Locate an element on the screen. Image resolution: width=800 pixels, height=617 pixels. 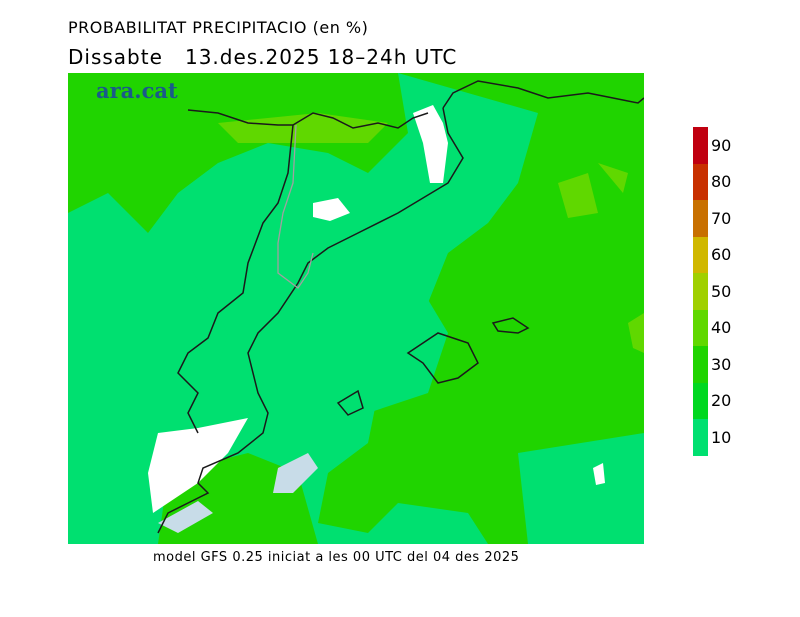
coastline-mallorca is located at coordinates (442, 358).